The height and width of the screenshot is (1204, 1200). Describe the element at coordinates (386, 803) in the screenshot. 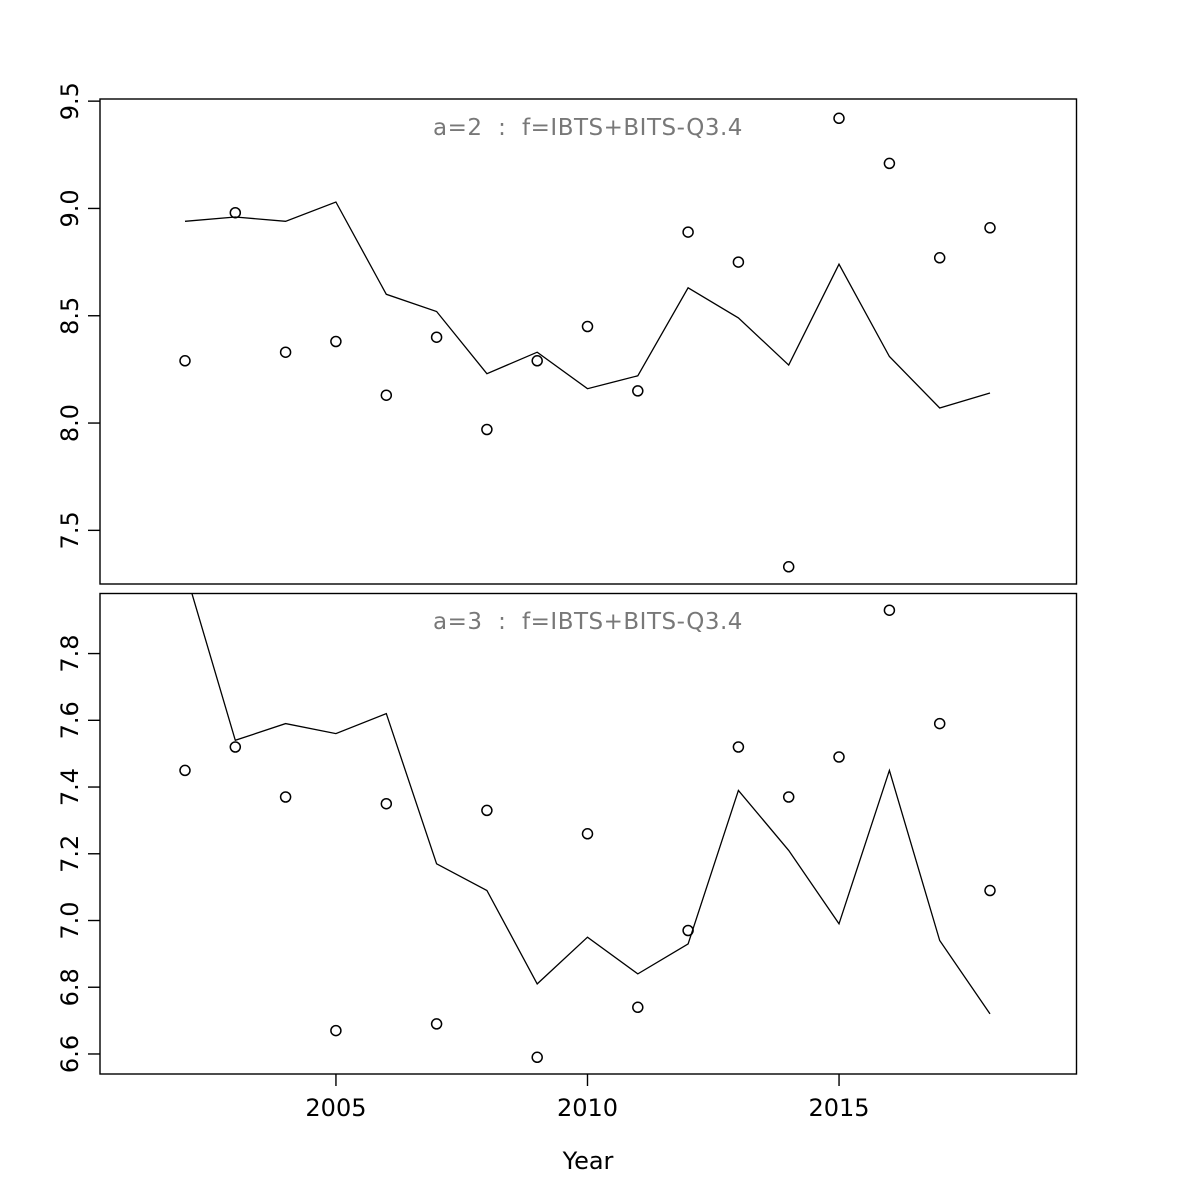

I see `data-point-a3-2006` at that location.